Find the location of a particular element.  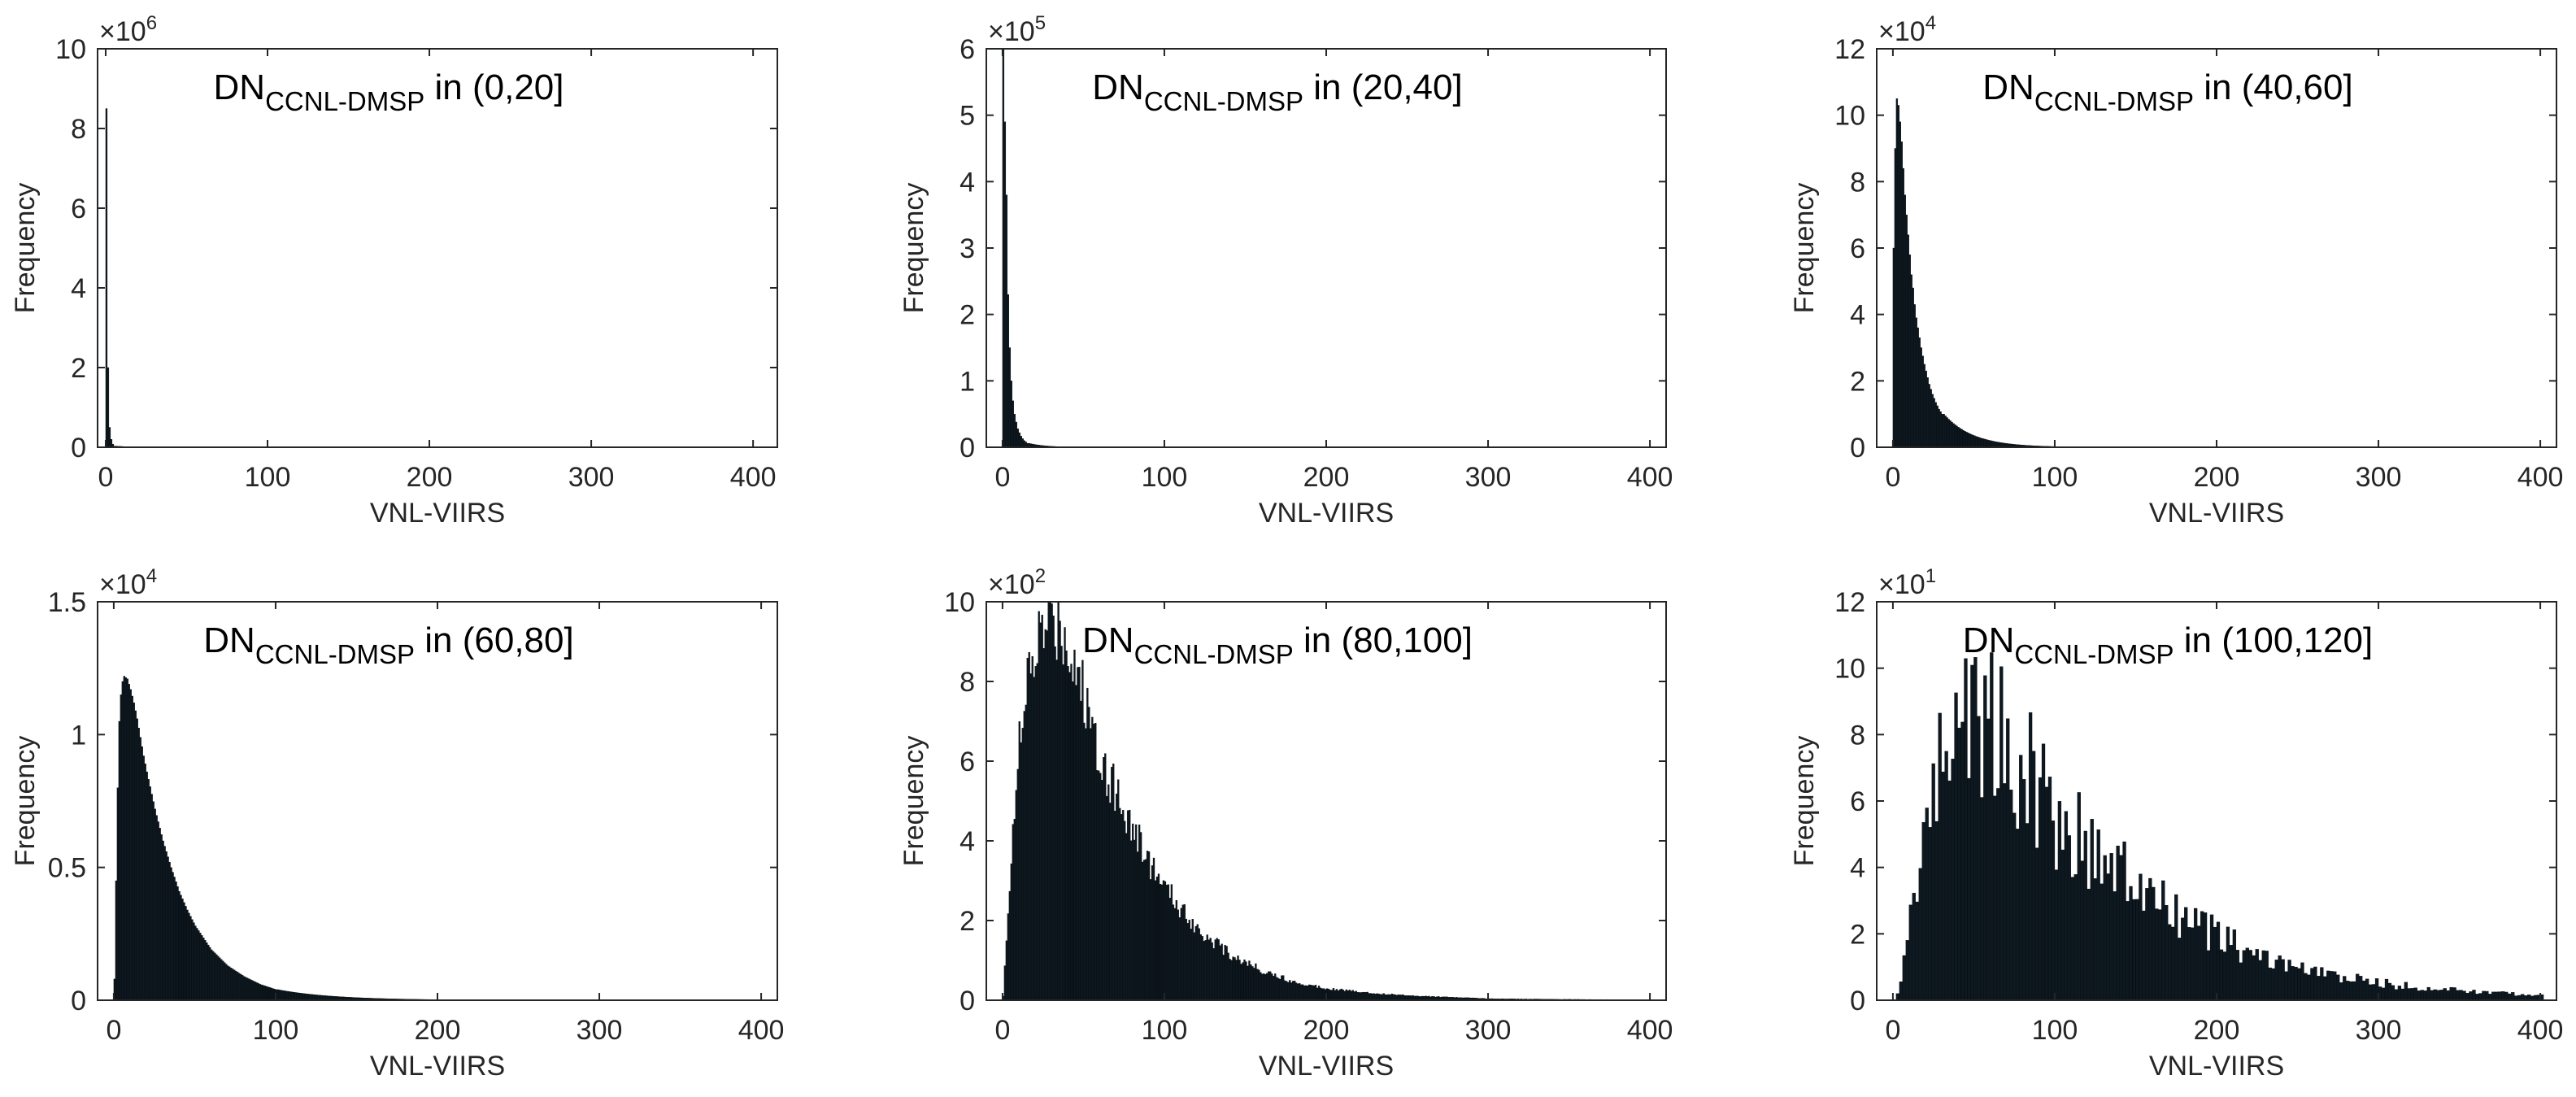

y-tick-label: 0 is located at coordinates (1857, 448).